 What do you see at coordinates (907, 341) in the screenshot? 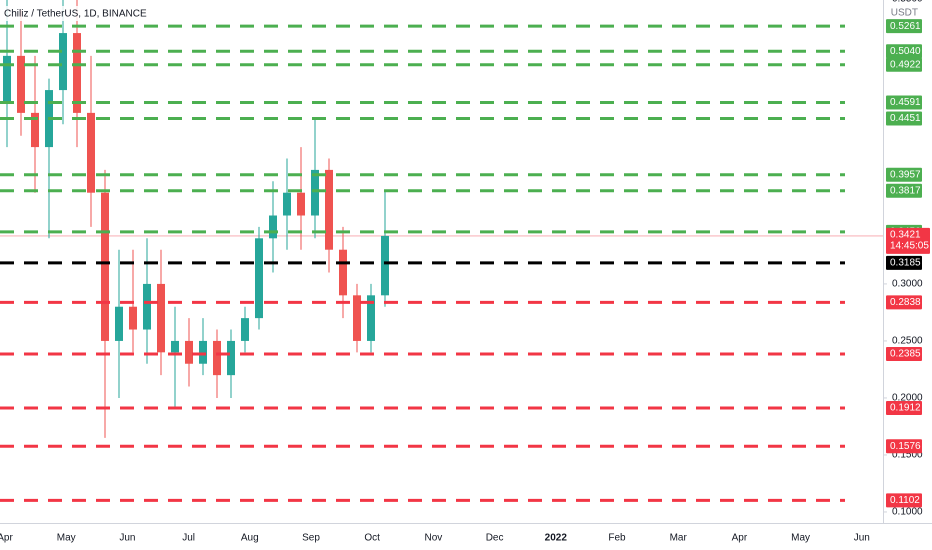
I see `y-tick-label: 0.2500` at bounding box center [907, 341].